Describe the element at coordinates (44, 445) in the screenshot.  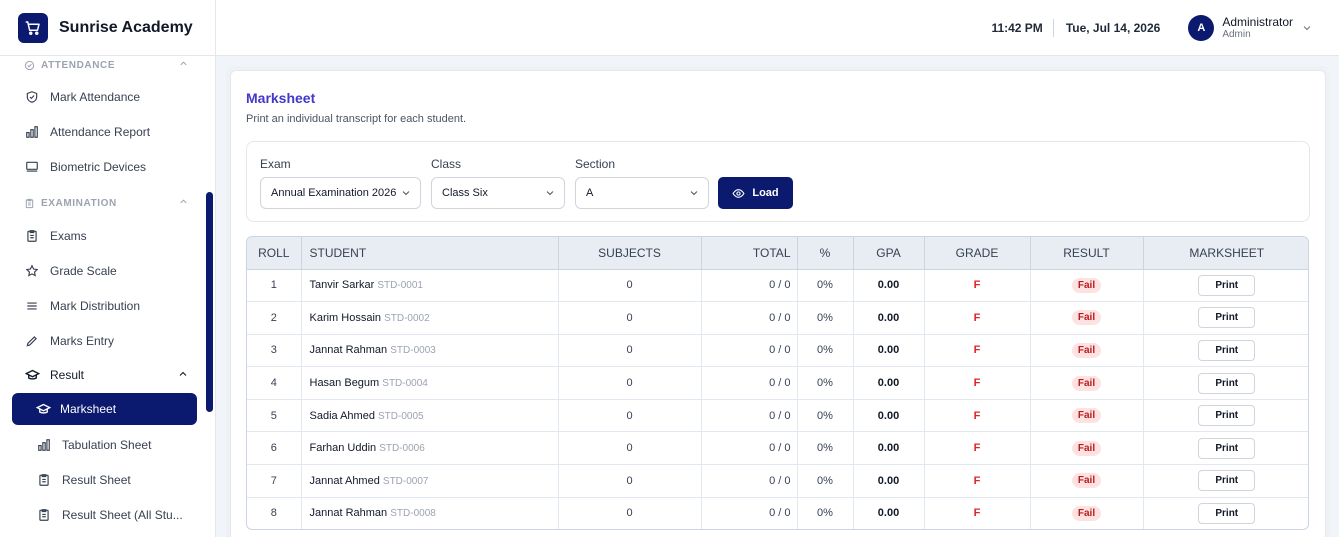
I see `bar-chart-icon` at that location.